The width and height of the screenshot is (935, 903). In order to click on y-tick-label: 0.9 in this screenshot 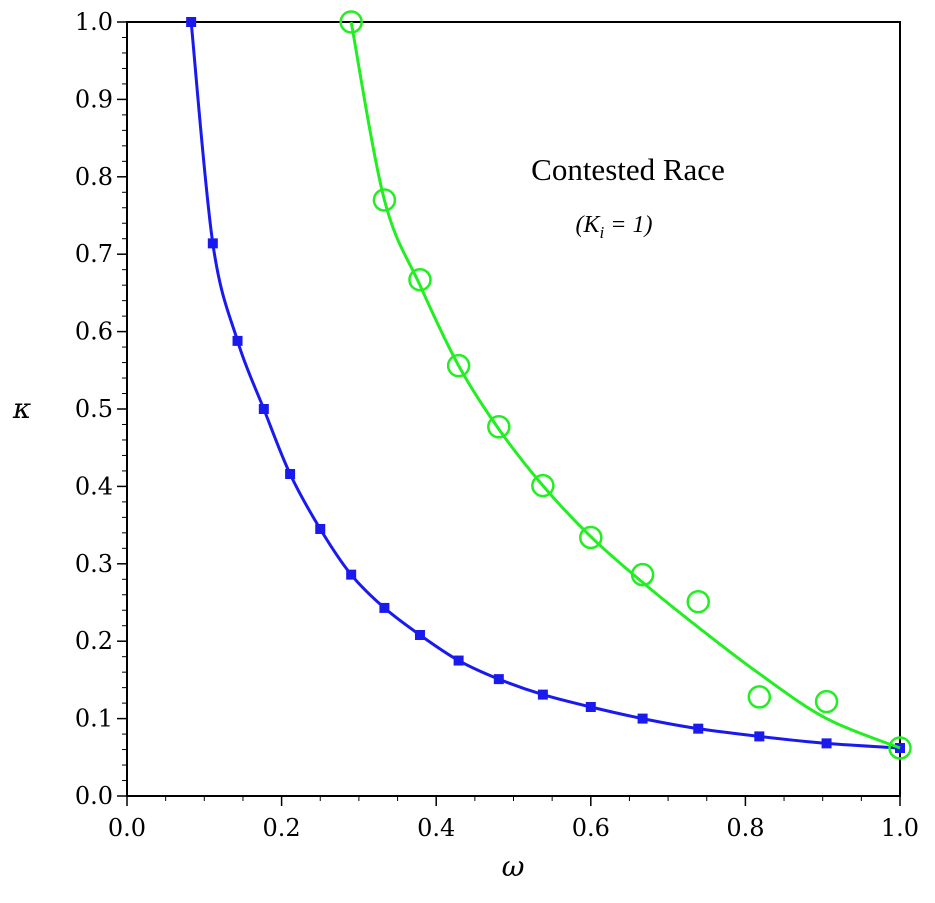, I will do `click(94, 99)`.